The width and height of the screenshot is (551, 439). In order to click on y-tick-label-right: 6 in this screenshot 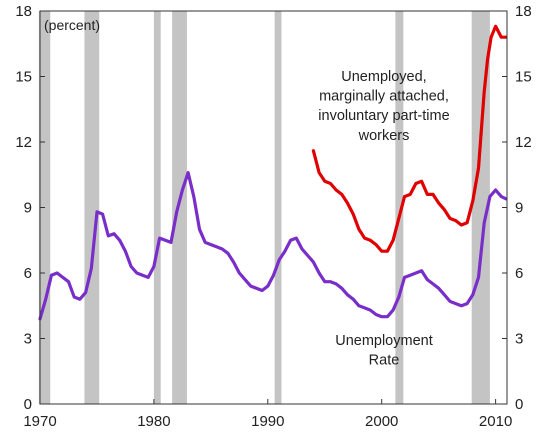, I will do `click(519, 273)`.